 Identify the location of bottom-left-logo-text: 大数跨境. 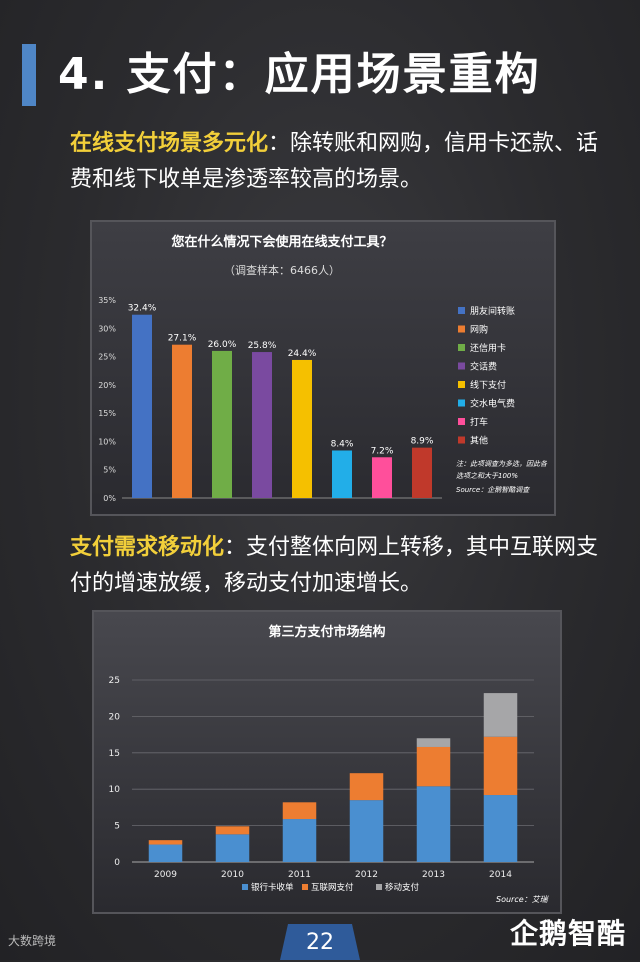
(32, 941).